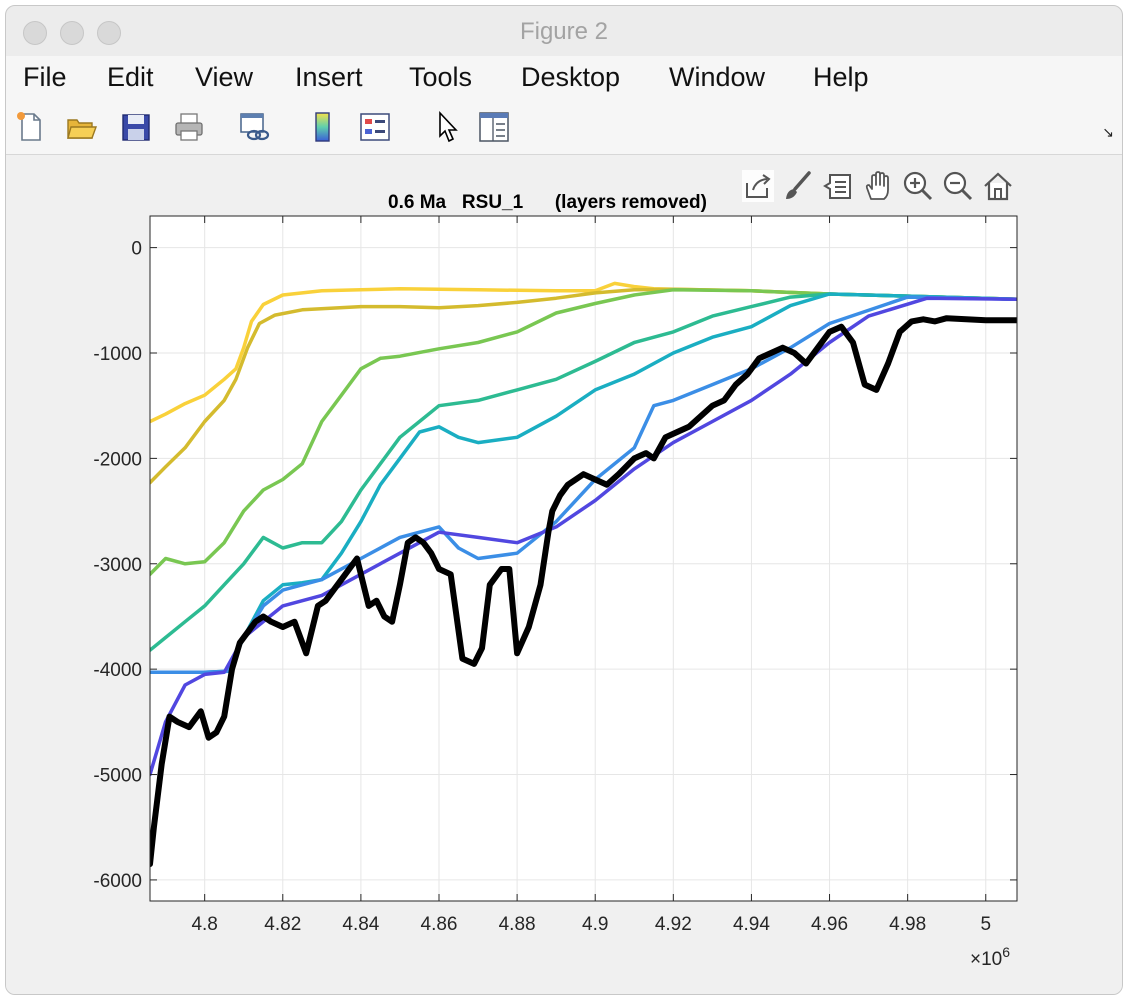 Image resolution: width=1132 pixels, height=1000 pixels. Describe the element at coordinates (117, 881) in the screenshot. I see `y-tick-label: -6000` at that location.